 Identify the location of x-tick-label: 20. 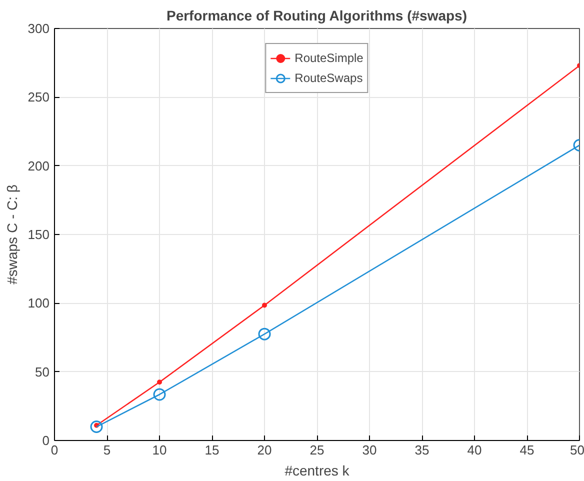
(264, 450).